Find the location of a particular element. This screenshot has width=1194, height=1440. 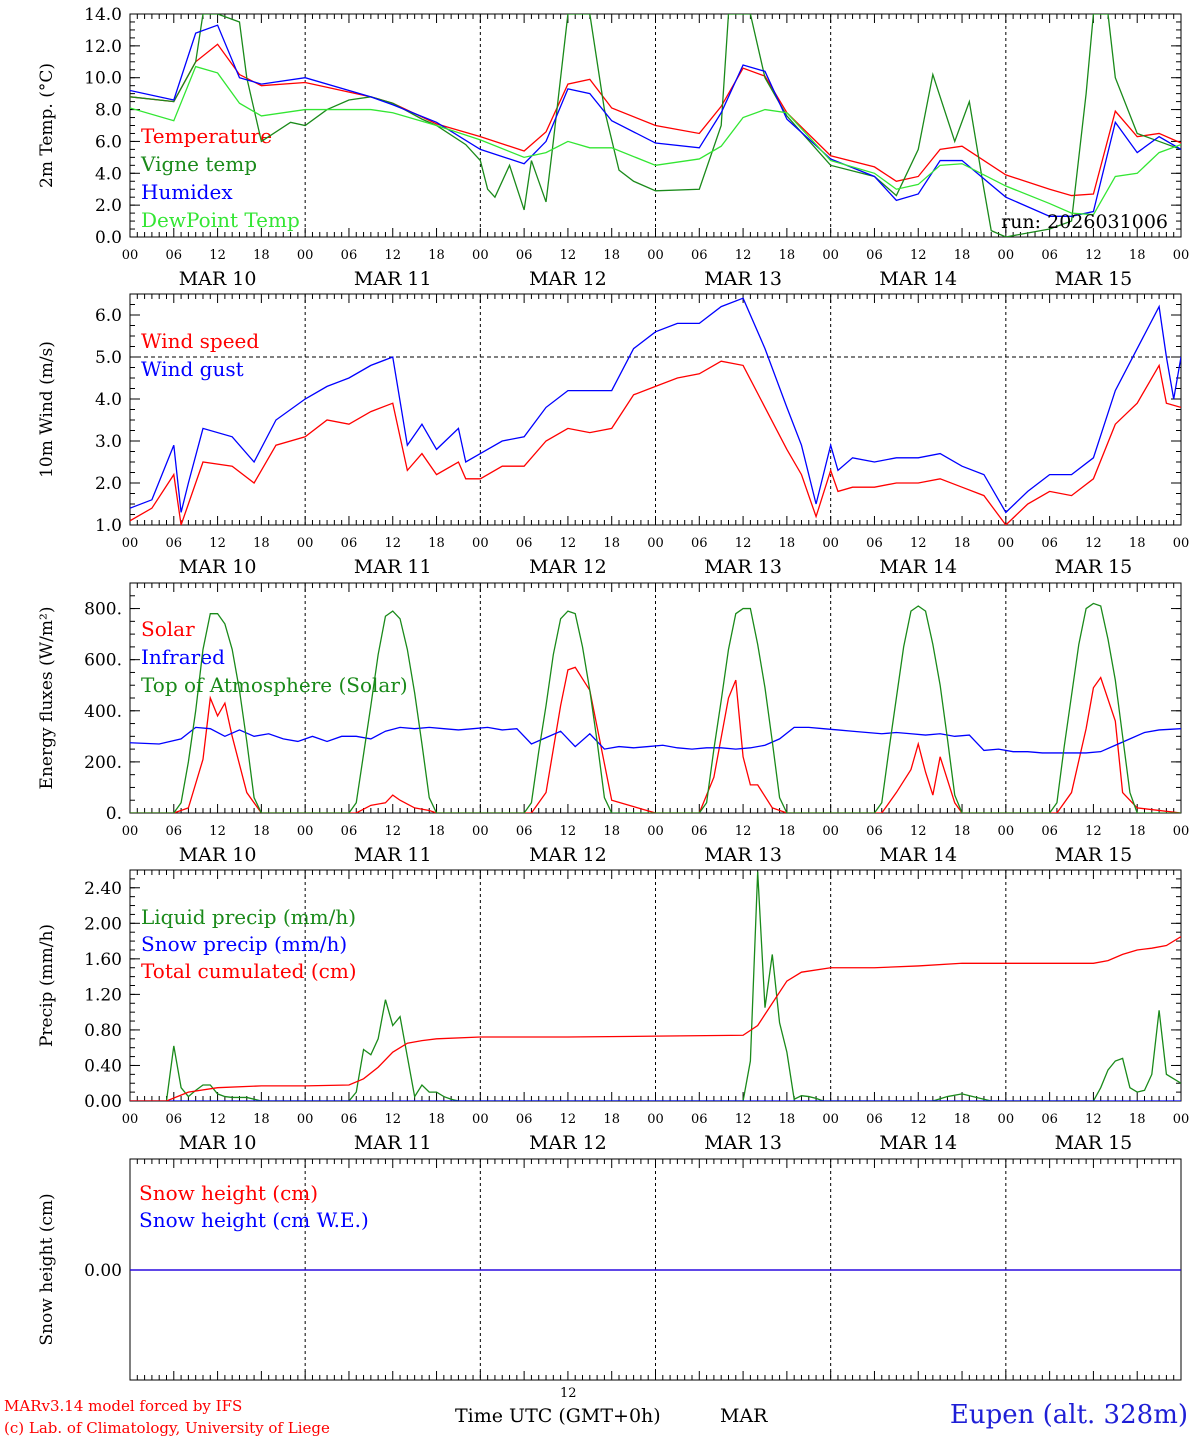

y-tick-label: 8.0 is located at coordinates (108, 111).